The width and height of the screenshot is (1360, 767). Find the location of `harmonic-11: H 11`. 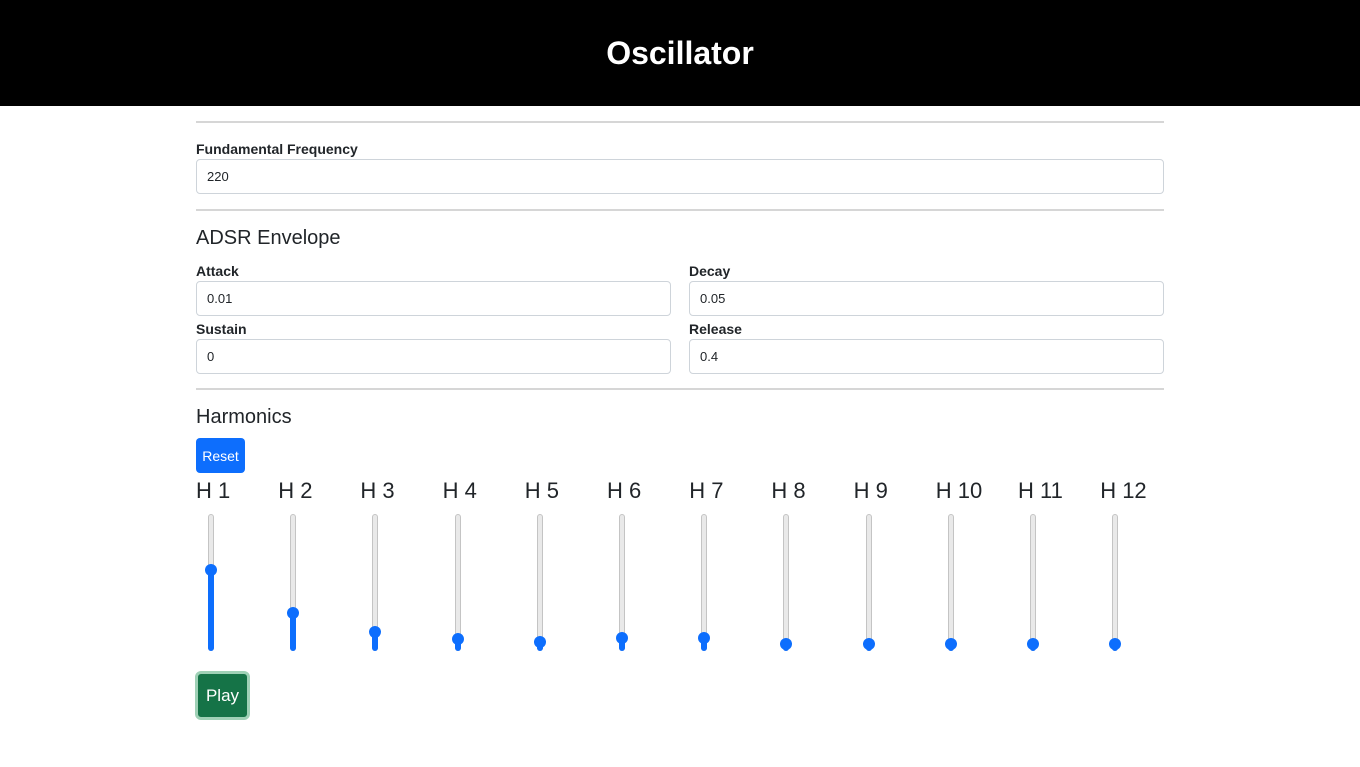

harmonic-11: H 11 is located at coordinates (1048, 566).